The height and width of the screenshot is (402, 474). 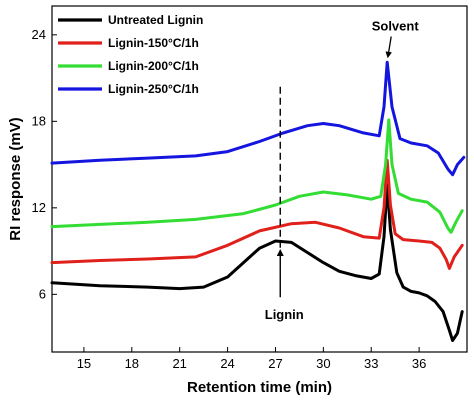 I want to click on x-tick-label: 24, so click(x=227, y=363).